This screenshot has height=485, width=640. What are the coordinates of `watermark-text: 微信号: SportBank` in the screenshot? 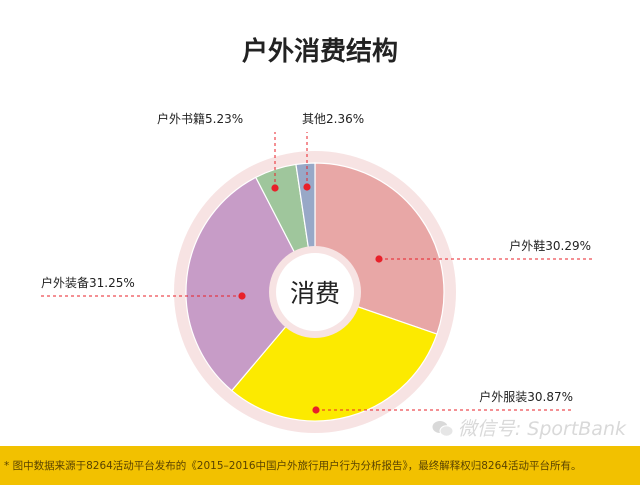 It's located at (541, 429).